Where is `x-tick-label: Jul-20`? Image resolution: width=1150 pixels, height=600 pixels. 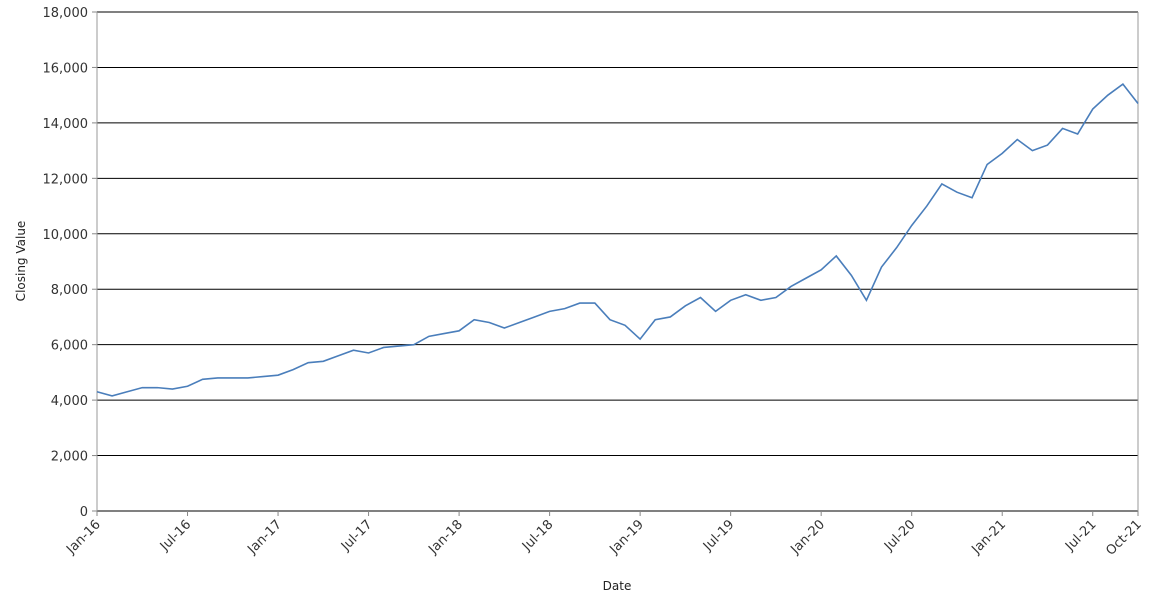
x-tick-label: Jul-20 is located at coordinates (899, 535).